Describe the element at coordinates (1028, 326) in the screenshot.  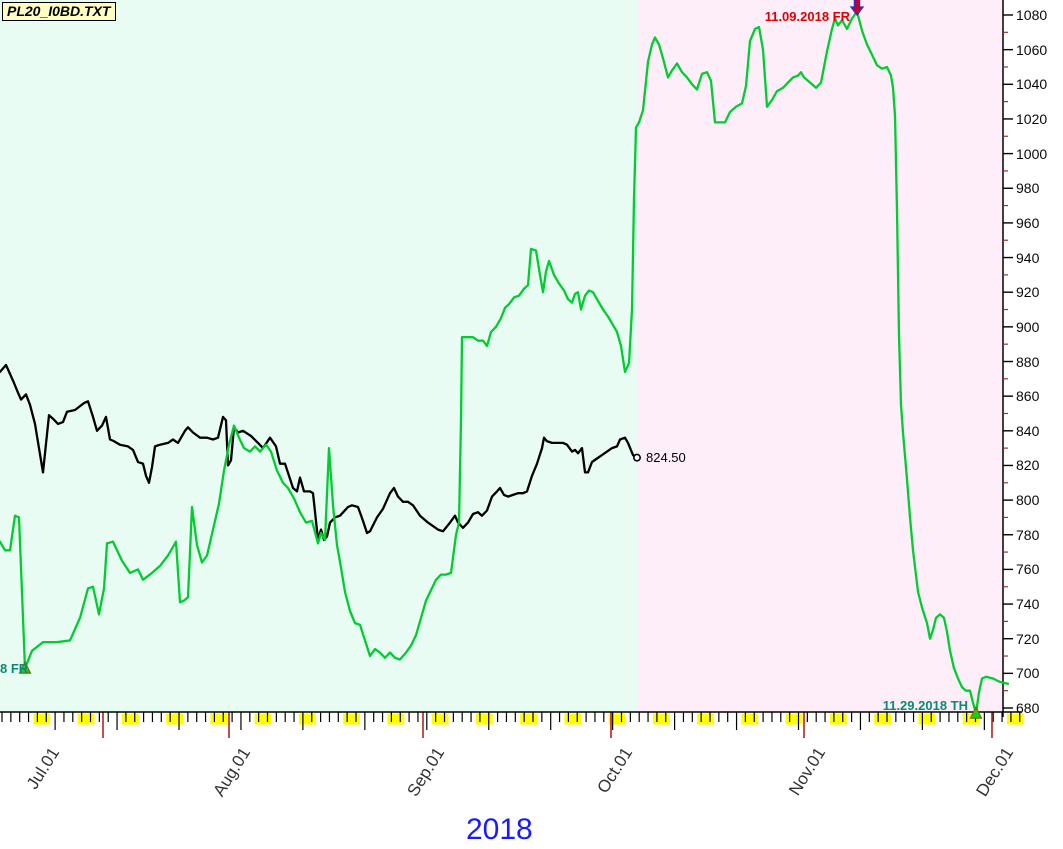
I see `y-axis-tick-label: 900` at that location.